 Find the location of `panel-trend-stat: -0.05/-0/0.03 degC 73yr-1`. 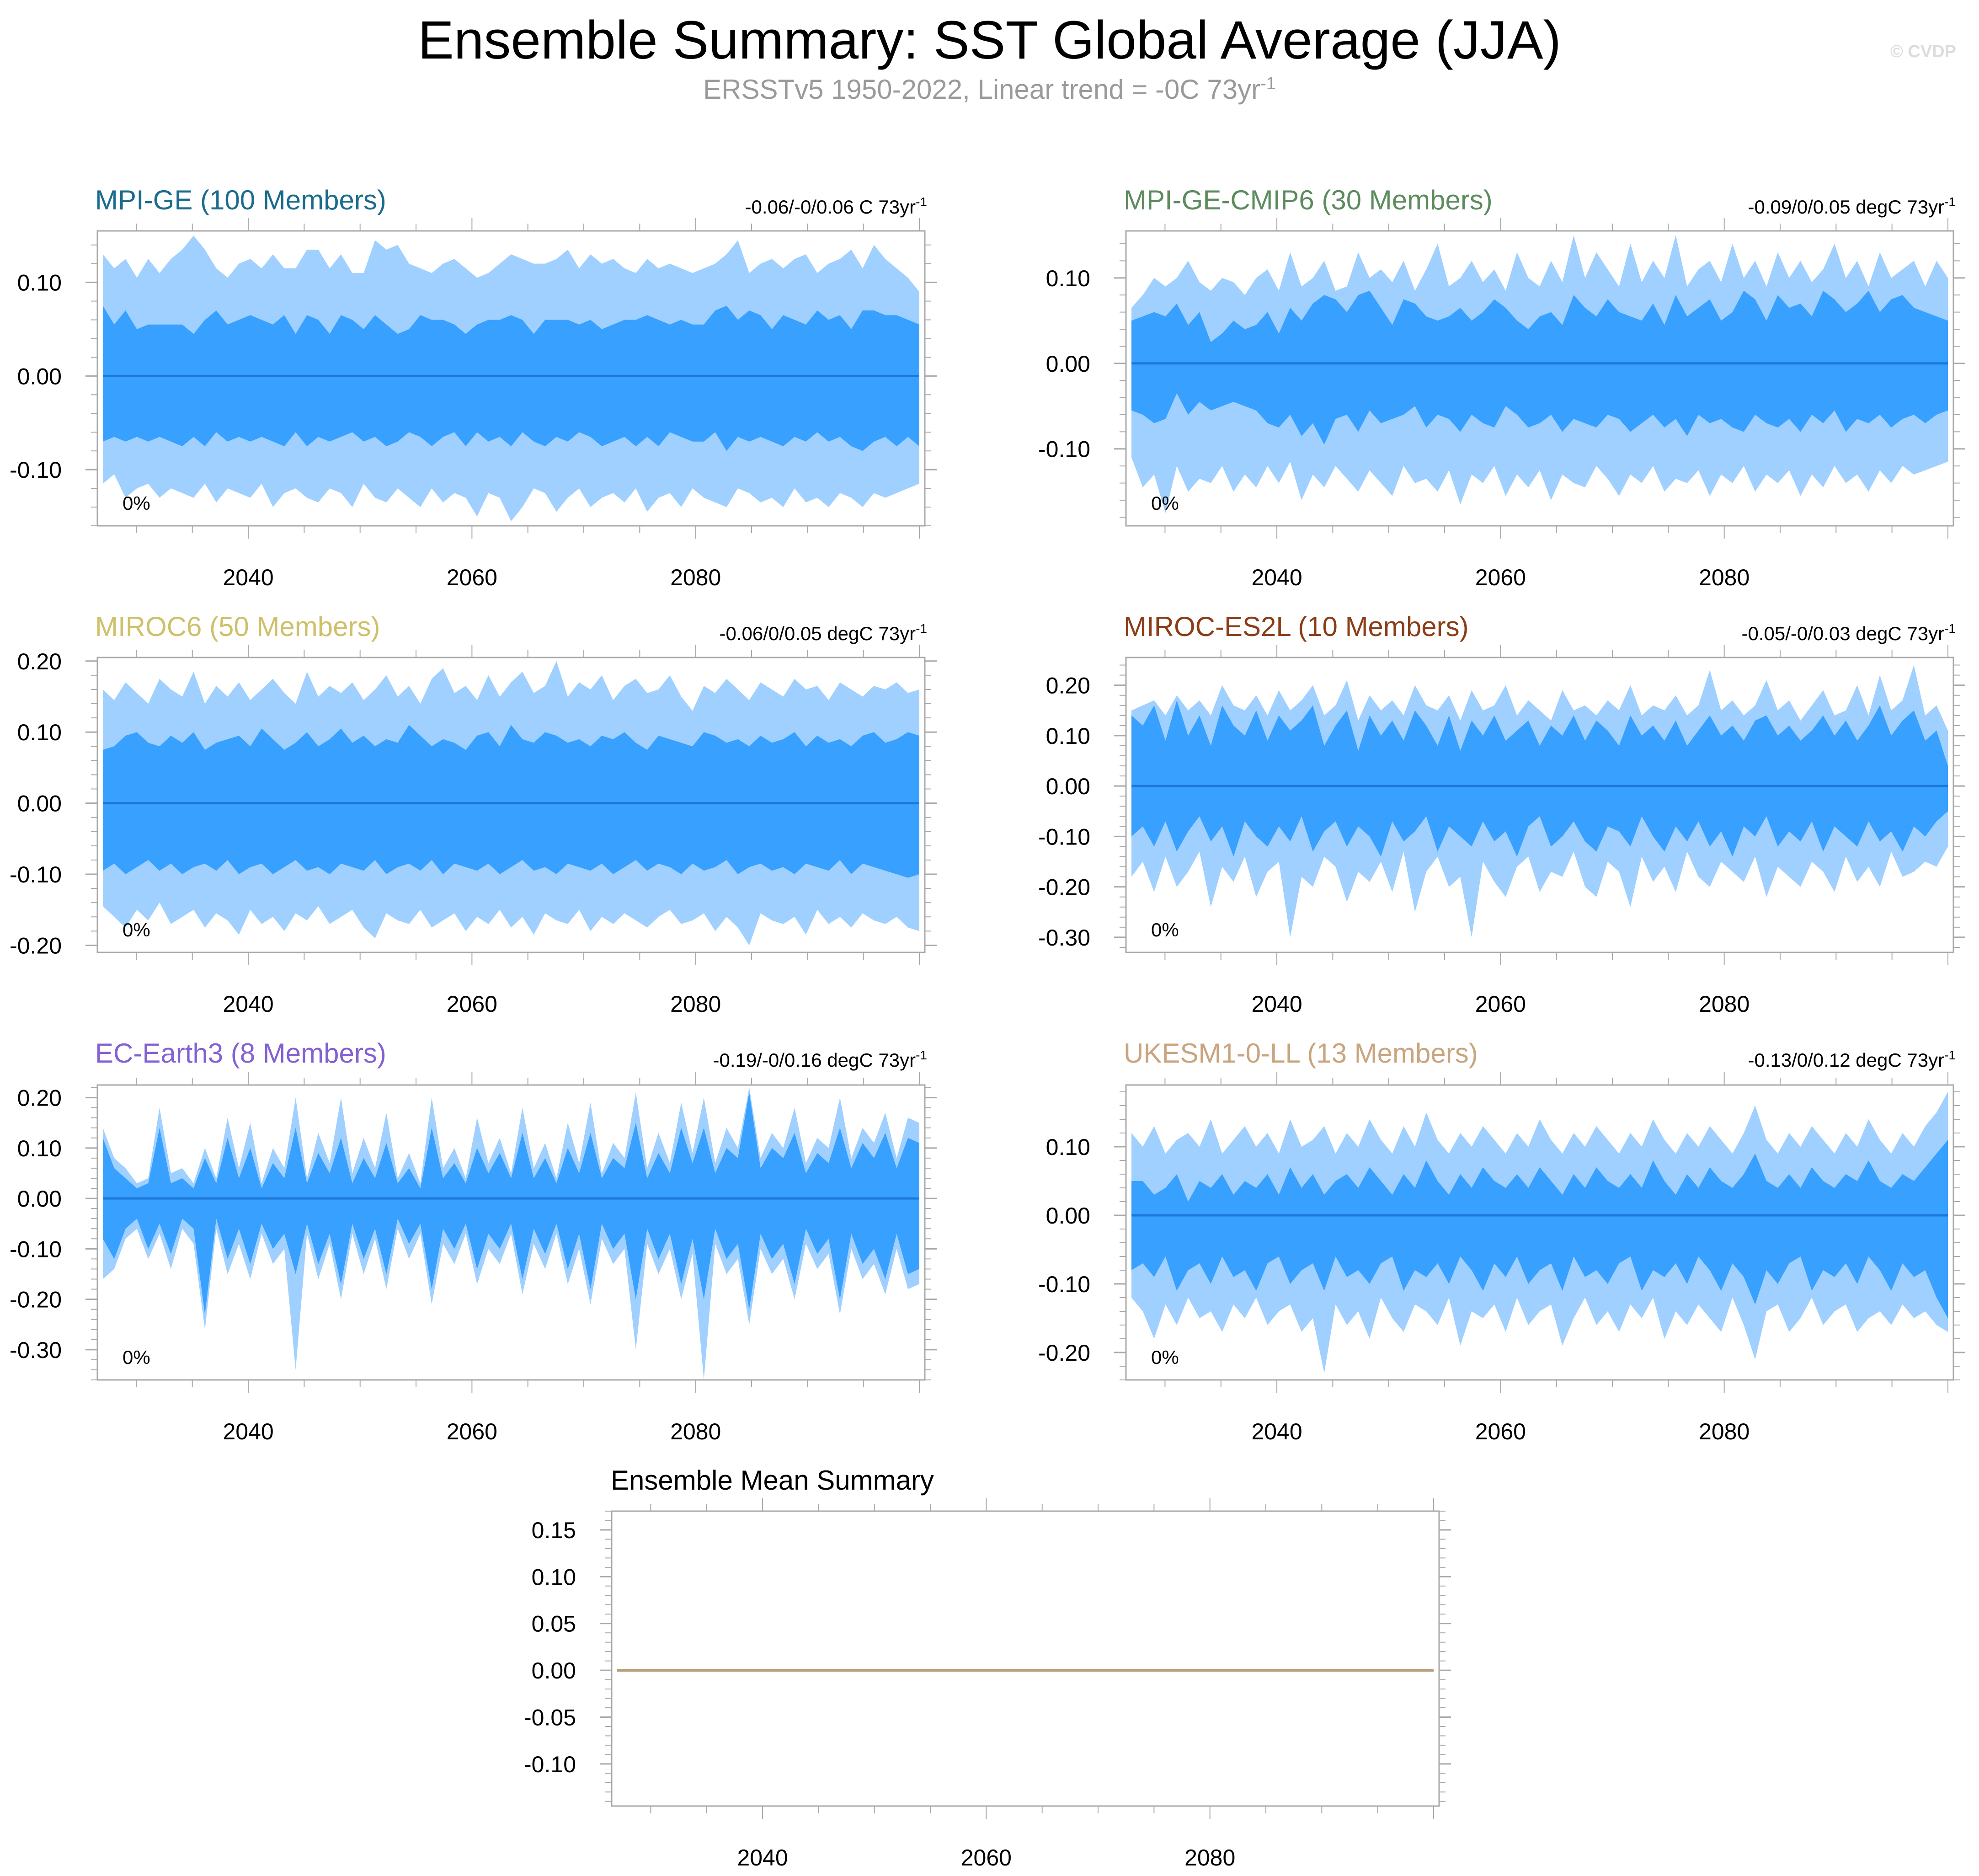

panel-trend-stat: -0.05/-0/0.03 degC 73yr-1 is located at coordinates (1848, 632).